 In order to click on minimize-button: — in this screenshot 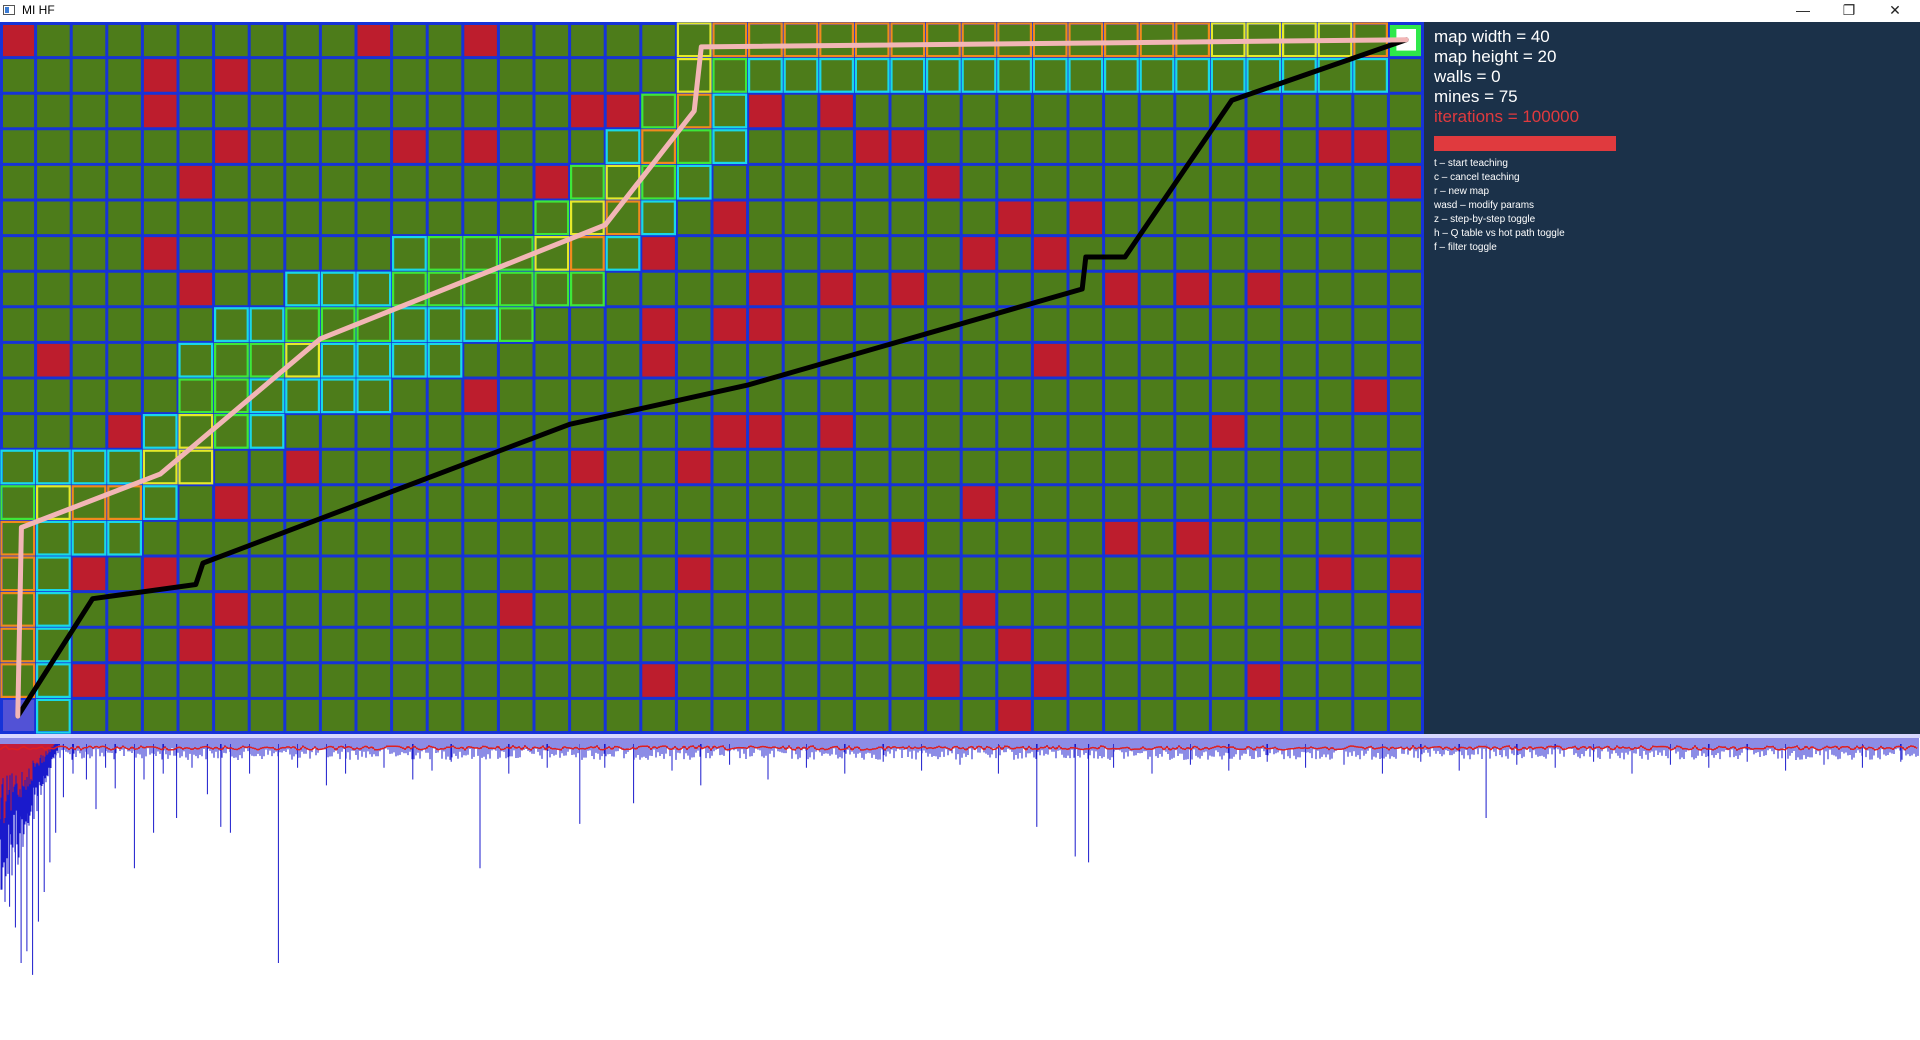, I will do `click(1803, 10)`.